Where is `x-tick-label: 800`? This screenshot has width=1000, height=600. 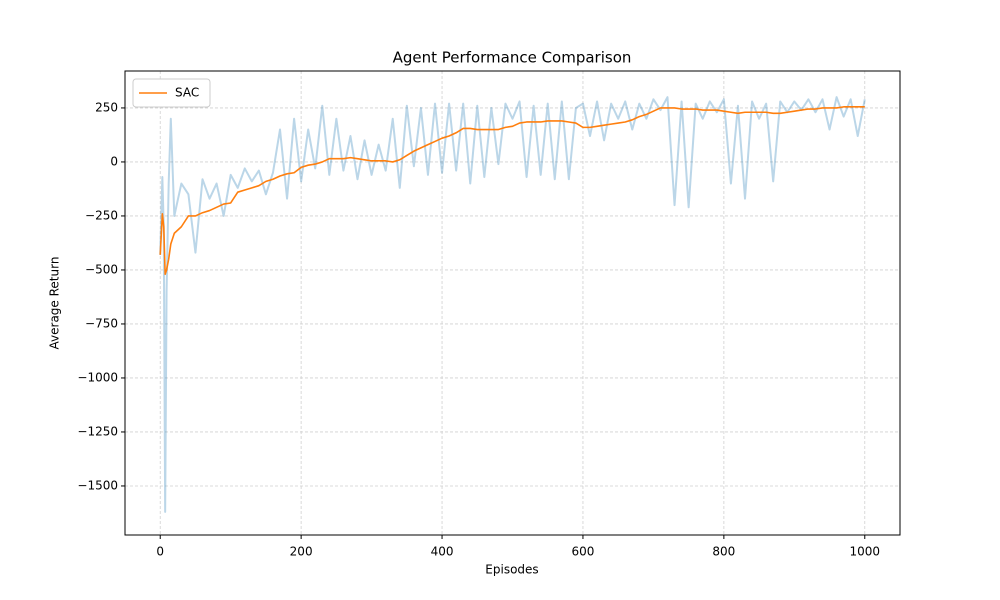
x-tick-label: 800 is located at coordinates (723, 552).